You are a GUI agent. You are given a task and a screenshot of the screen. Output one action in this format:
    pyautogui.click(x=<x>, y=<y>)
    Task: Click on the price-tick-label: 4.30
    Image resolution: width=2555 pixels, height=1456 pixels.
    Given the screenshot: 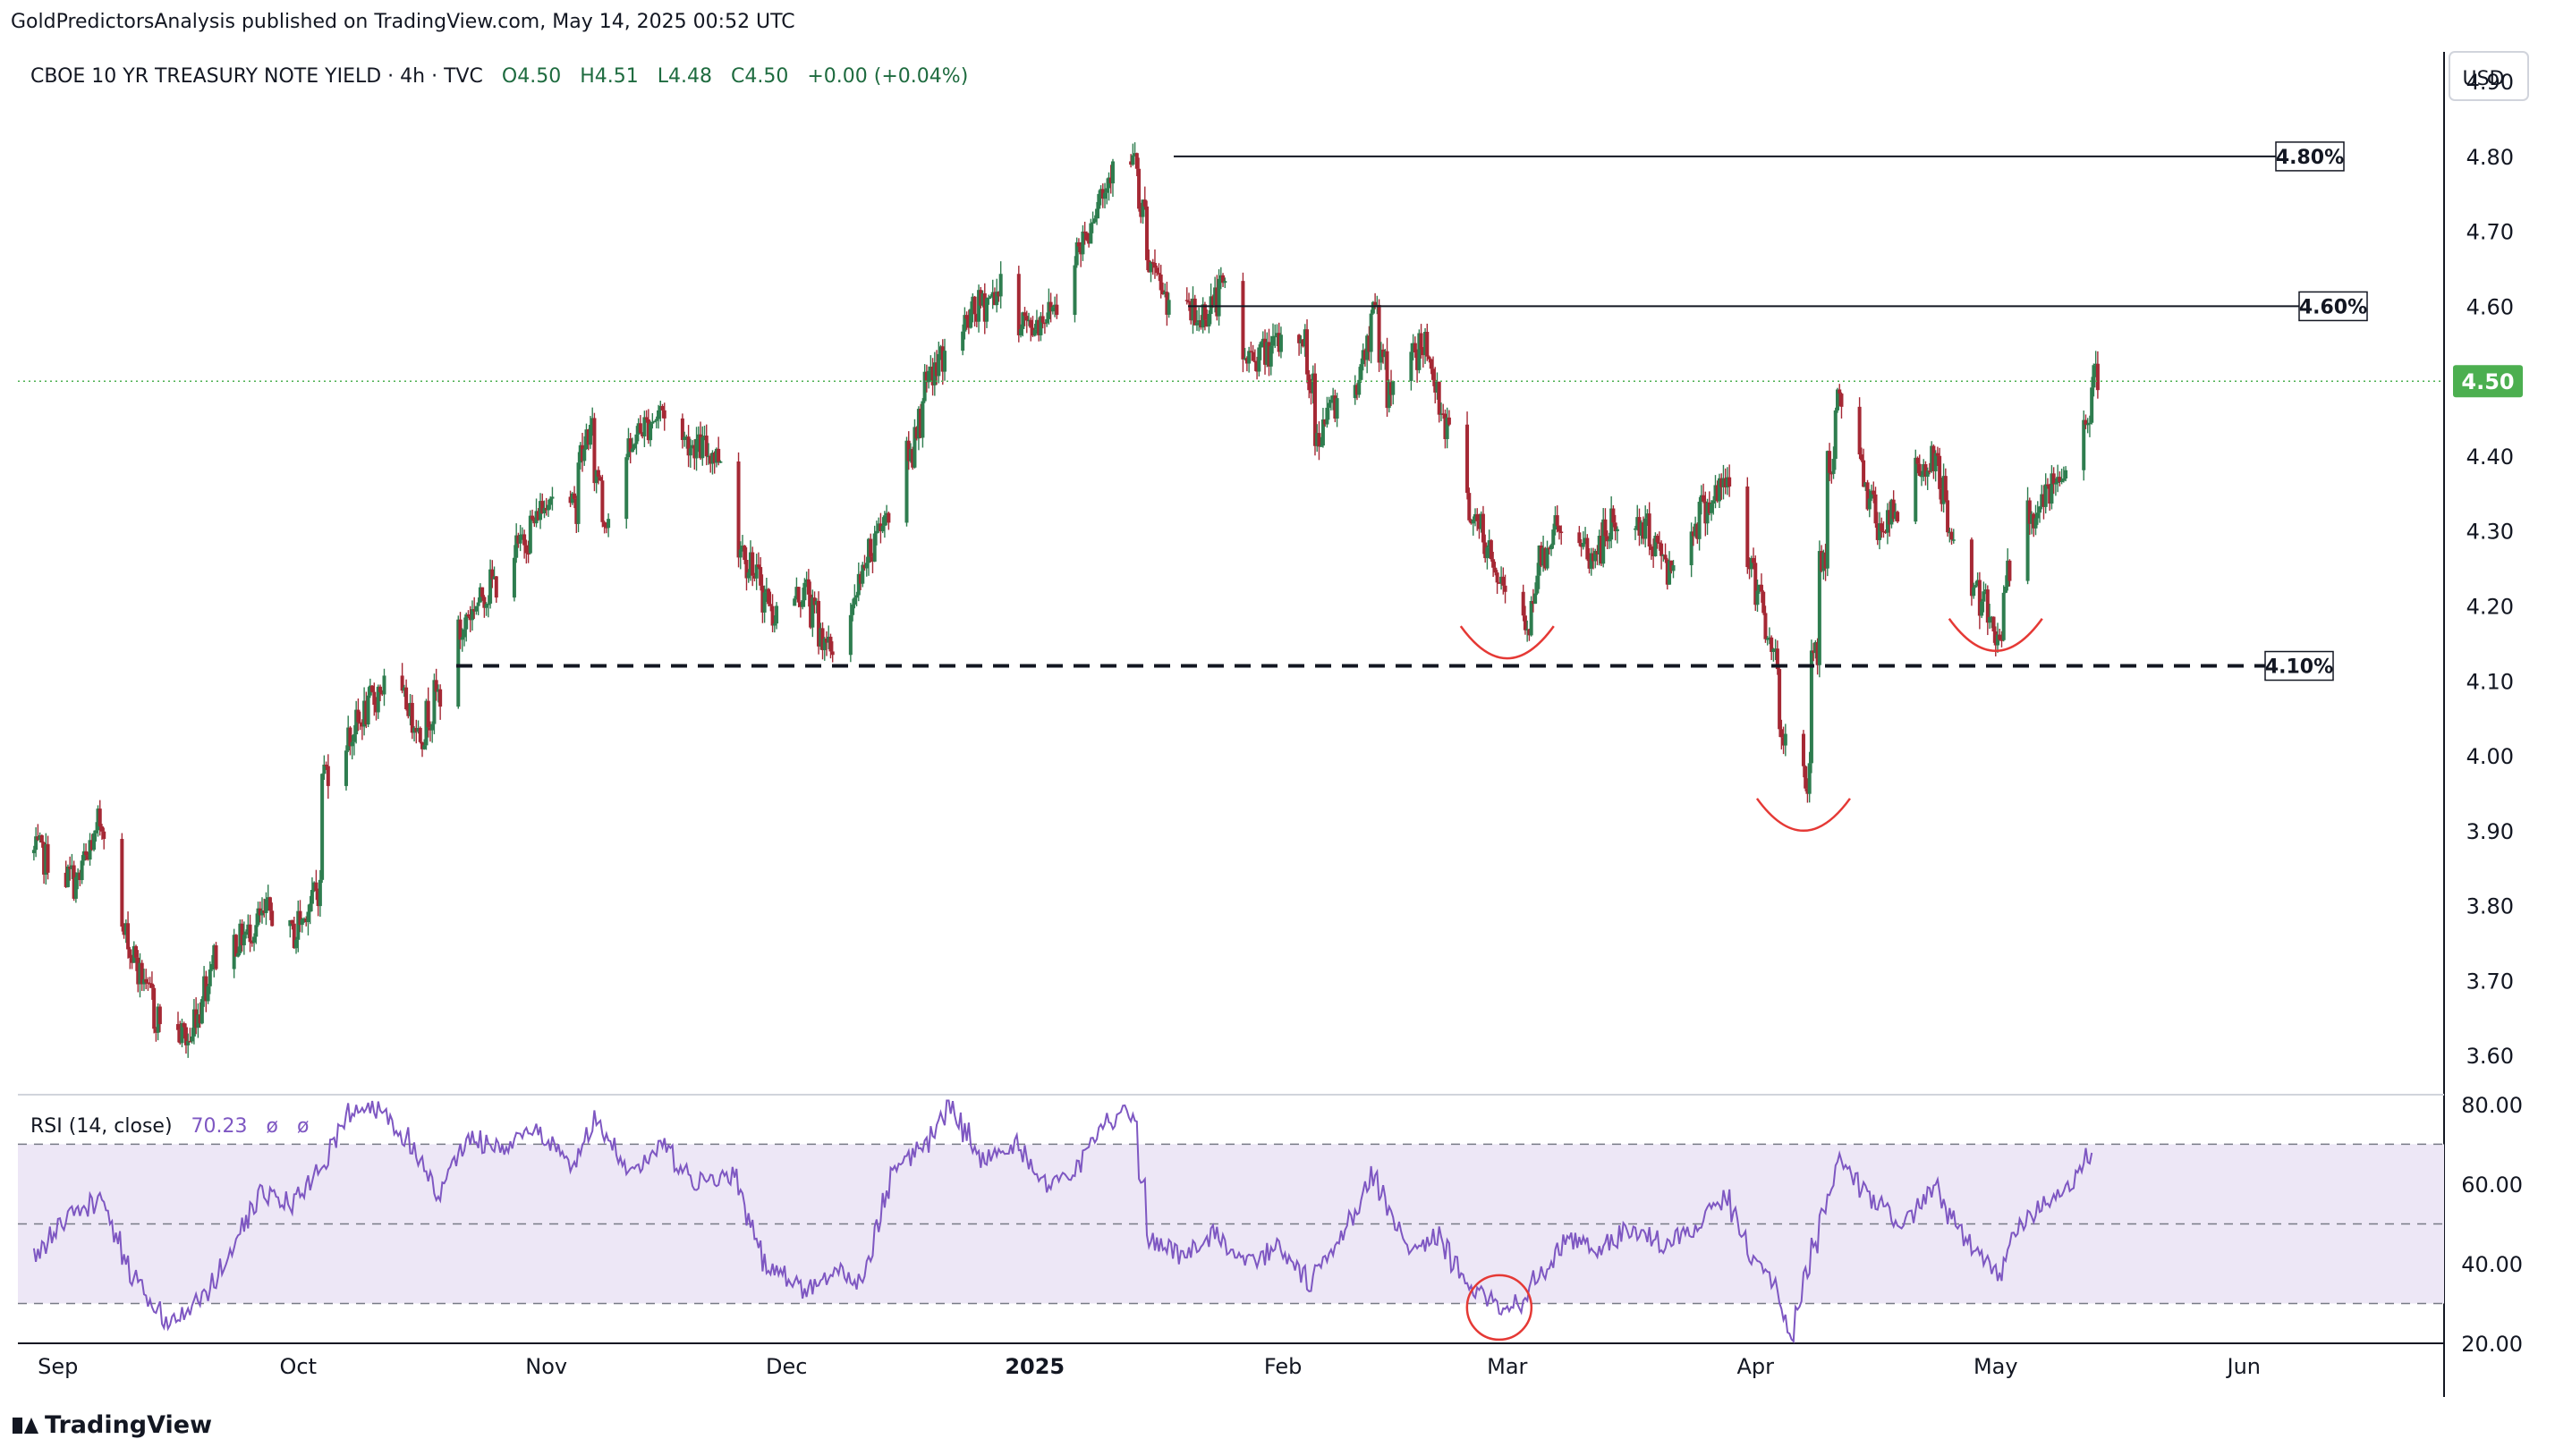 What is the action you would take?
    pyautogui.click(x=2490, y=532)
    